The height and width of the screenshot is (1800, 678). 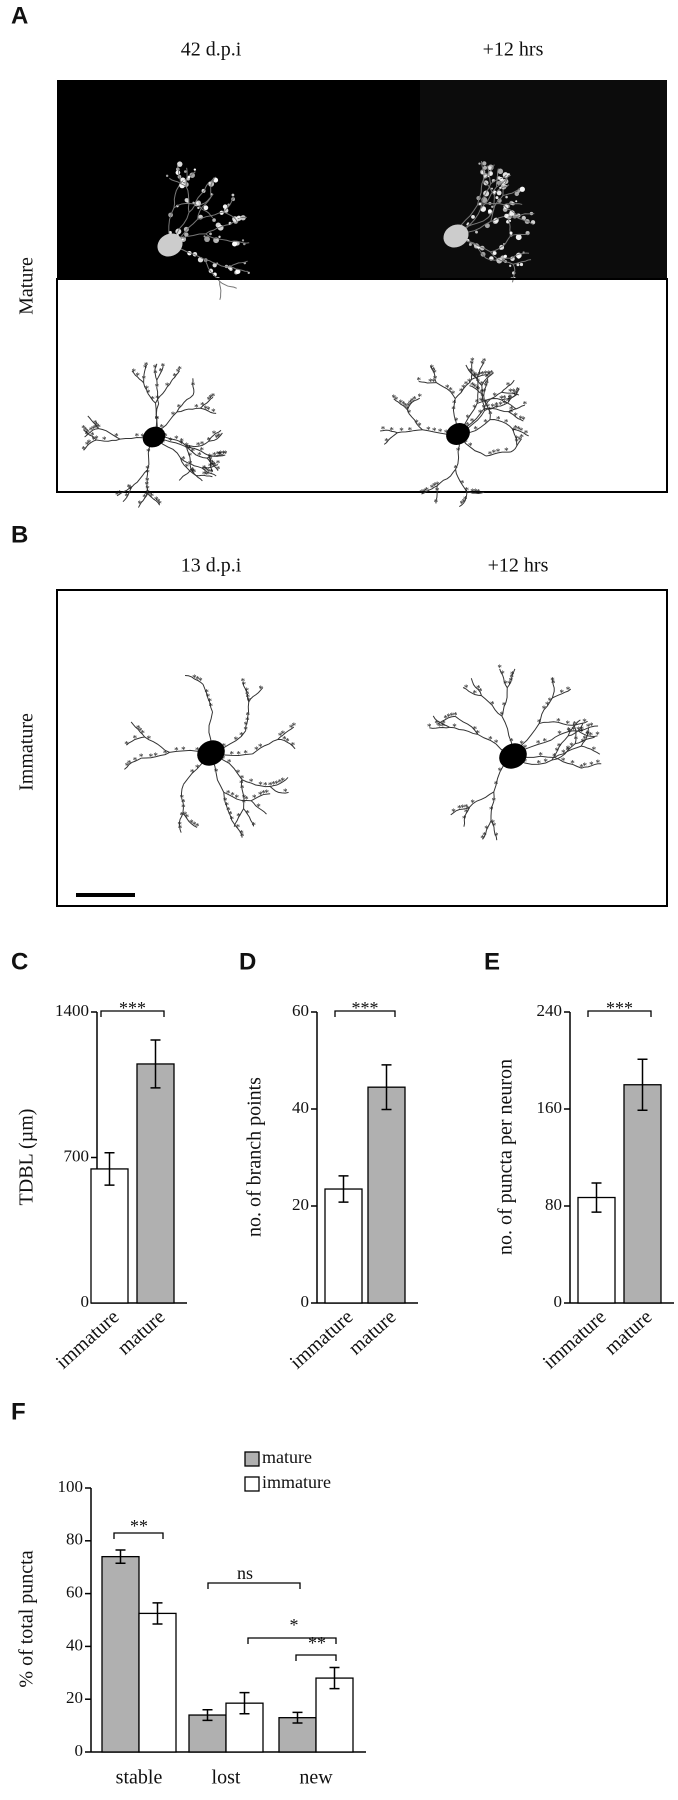 What do you see at coordinates (513, 50) in the screenshot?
I see `column-title: +12 hrs` at bounding box center [513, 50].